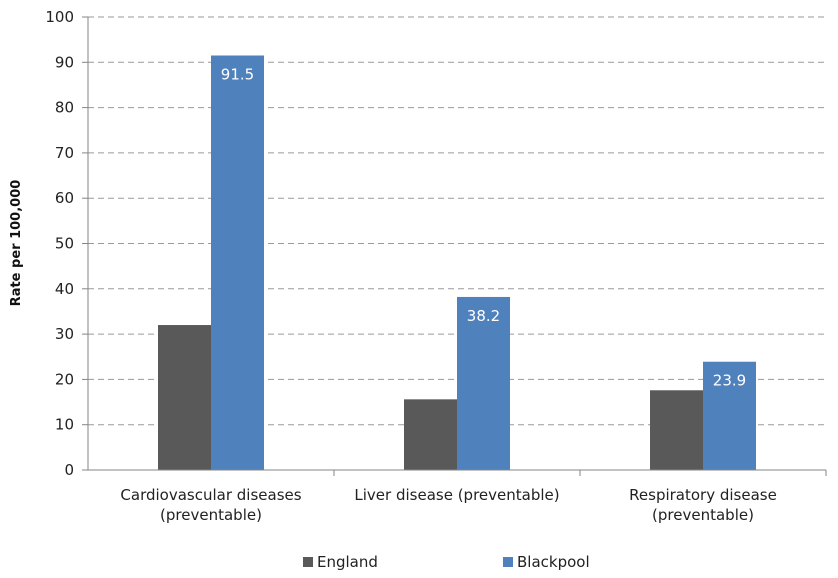 Image resolution: width=838 pixels, height=578 pixels. What do you see at coordinates (64, 425) in the screenshot?
I see `y-tick-label: 10` at bounding box center [64, 425].